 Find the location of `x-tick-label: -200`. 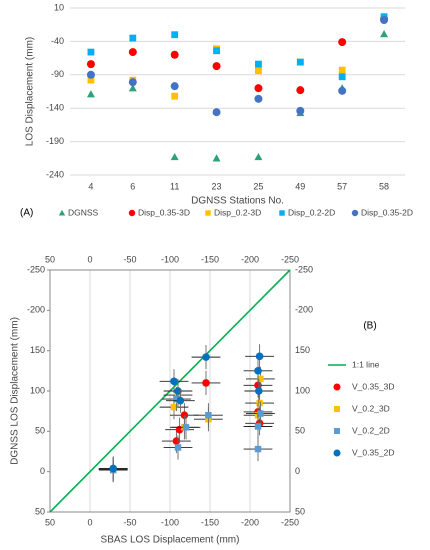

x-tick-label: -200 is located at coordinates (250, 522).